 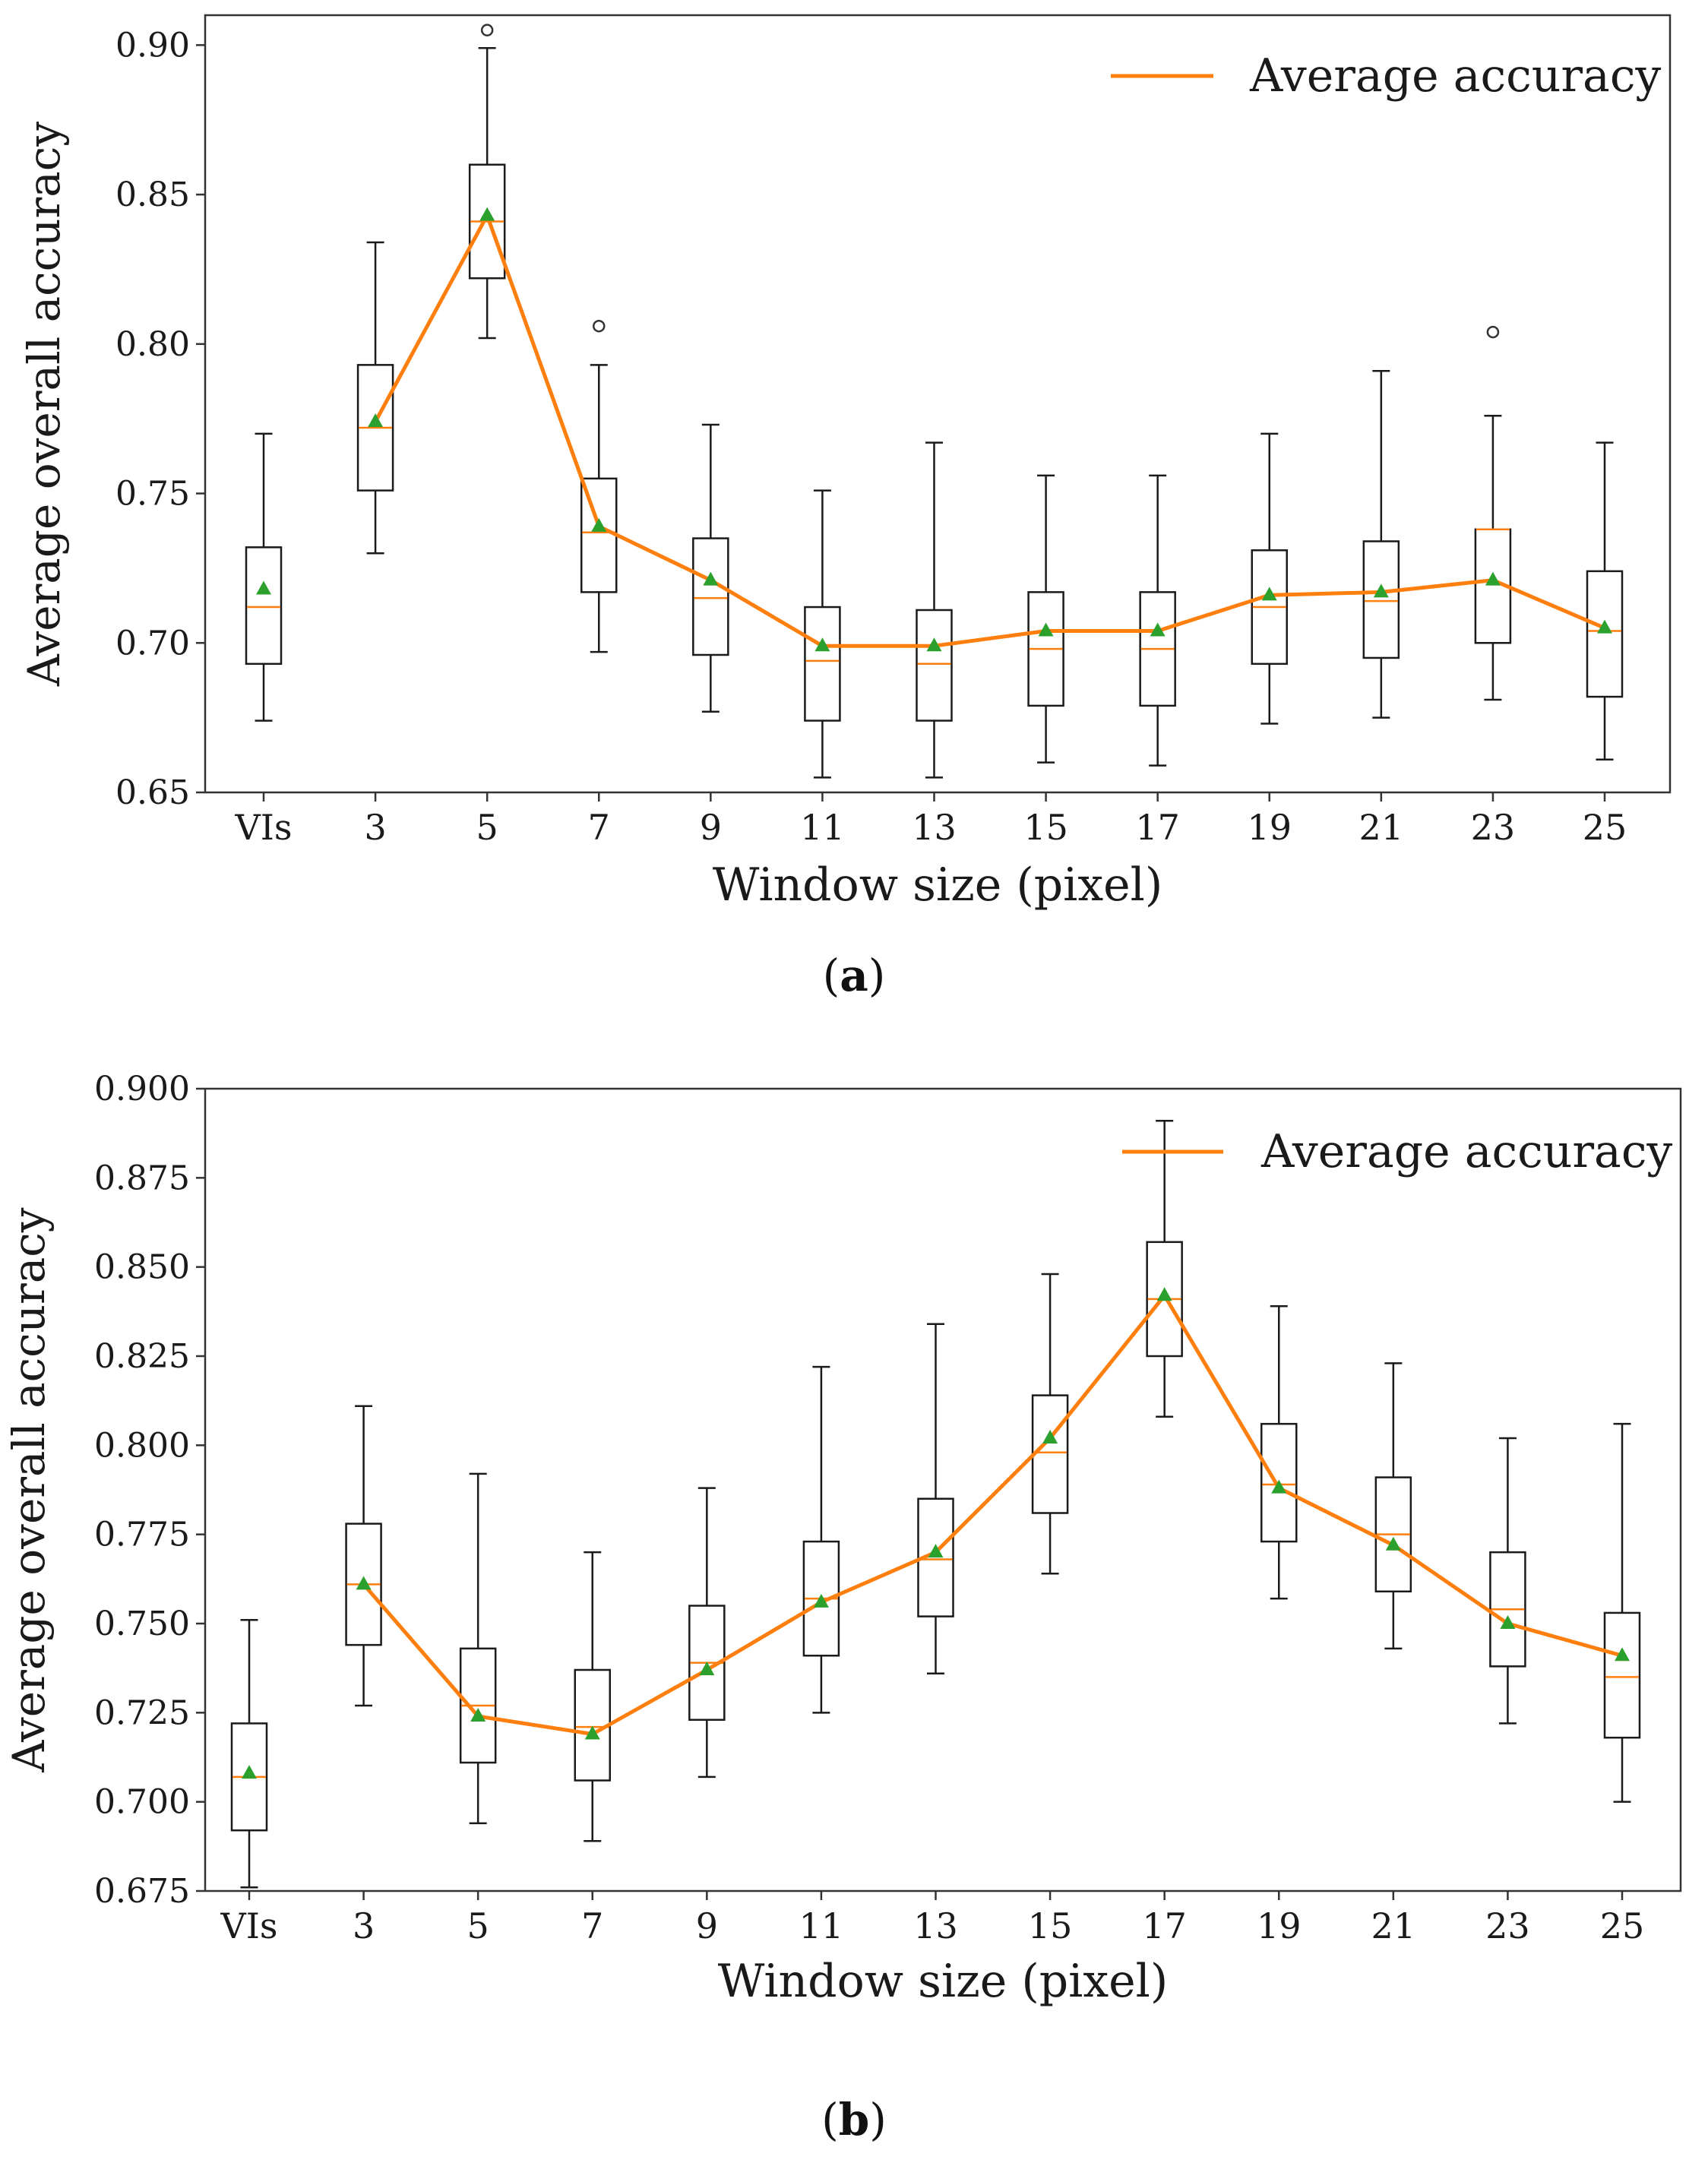 I want to click on x-tick-label: 13, so click(x=935, y=1925).